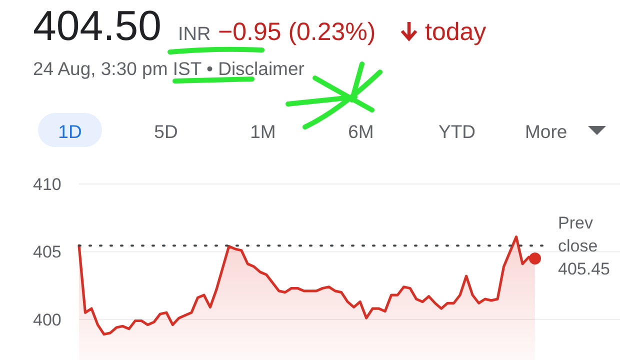 This screenshot has height=360, width=640. Describe the element at coordinates (47, 252) in the screenshot. I see `y-tick-label: 405` at that location.